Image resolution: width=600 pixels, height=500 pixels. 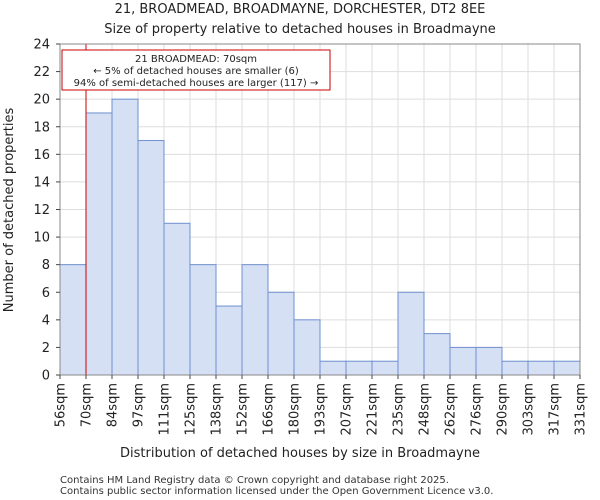 What do you see at coordinates (9, 210) in the screenshot?
I see `y-axis-label: Number of detached properties` at bounding box center [9, 210].